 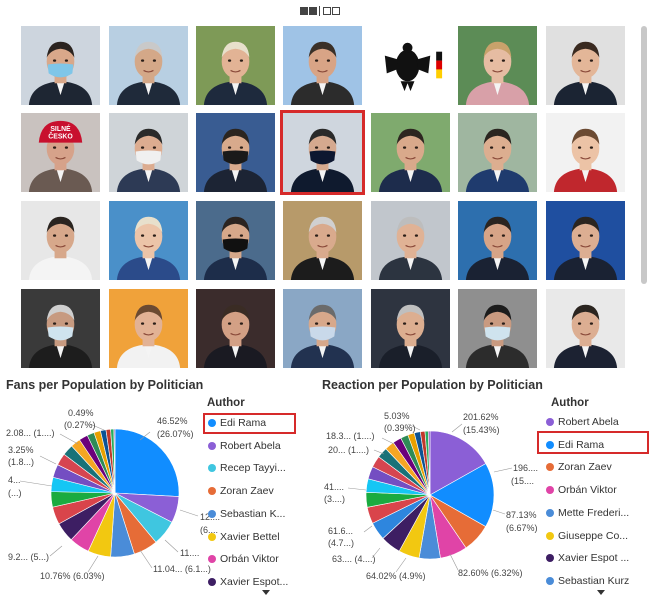 What do you see at coordinates (237, 423) in the screenshot?
I see `fans-legend-item: Edi Rama` at bounding box center [237, 423].